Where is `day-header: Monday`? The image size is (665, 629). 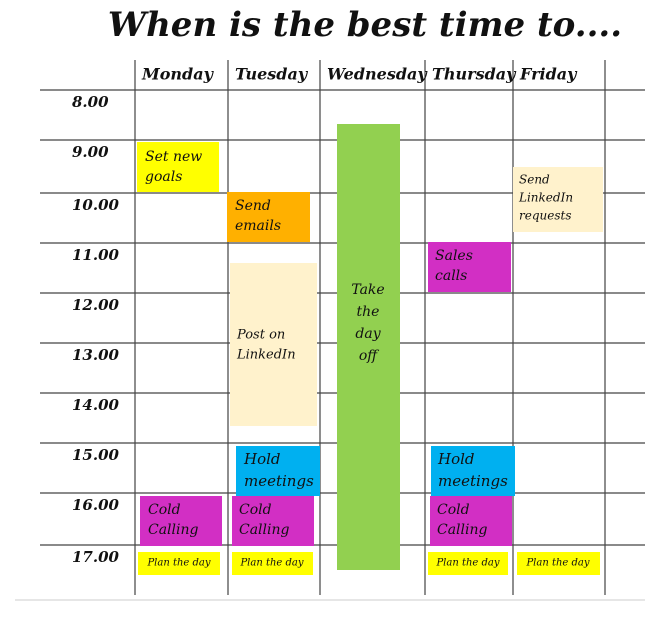
day-header: Monday is located at coordinates (178, 74).